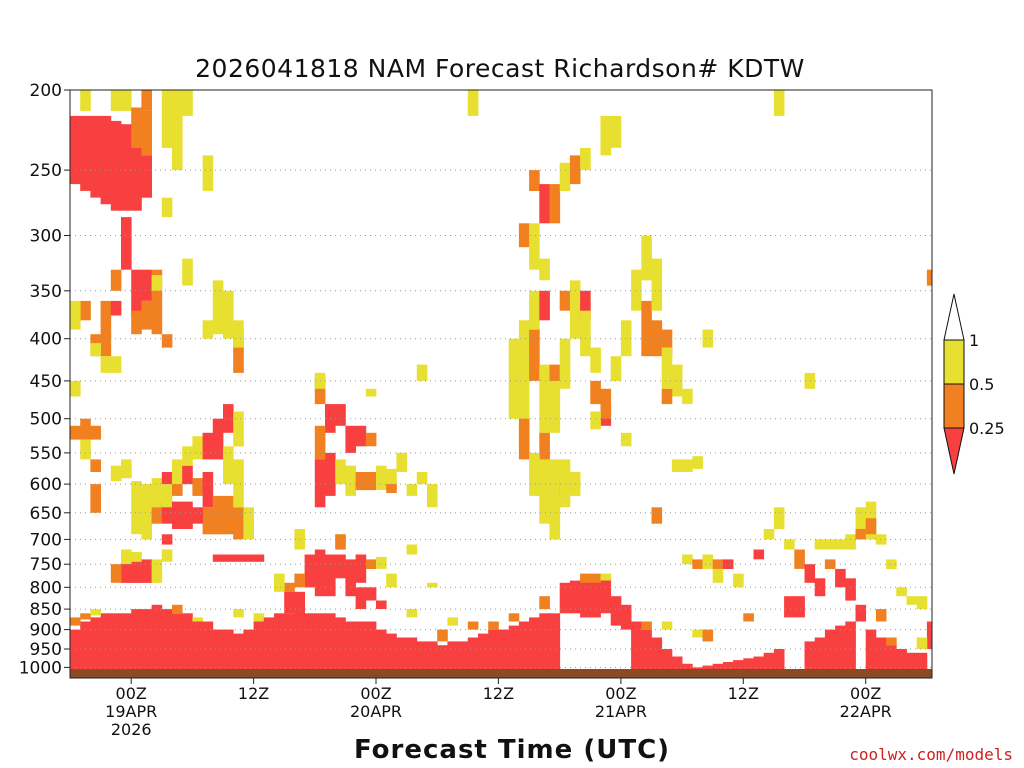 The width and height of the screenshot is (1024, 768). I want to click on x-tick-label: 12Z, so click(253, 693).